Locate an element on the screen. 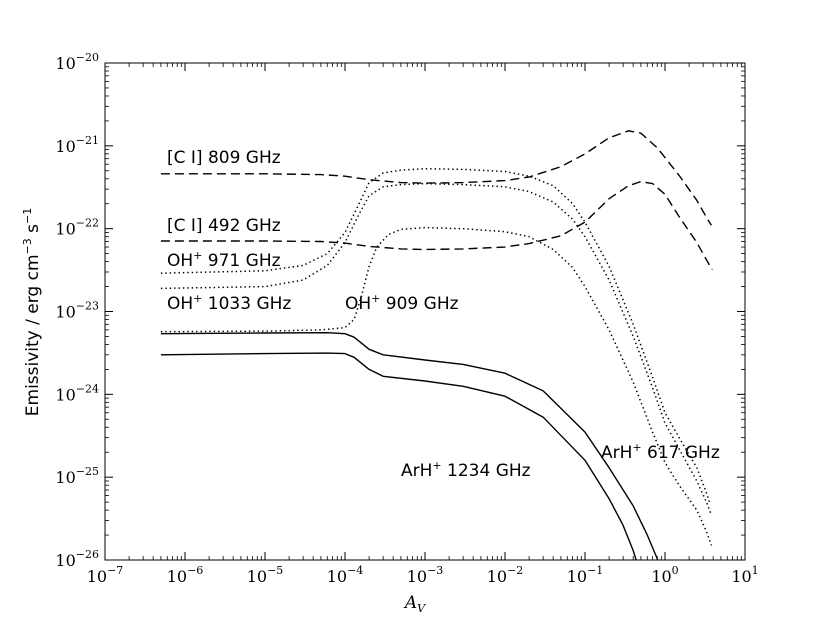 The image size is (830, 623). x-tick-label: 10⁻³ is located at coordinates (425, 575).